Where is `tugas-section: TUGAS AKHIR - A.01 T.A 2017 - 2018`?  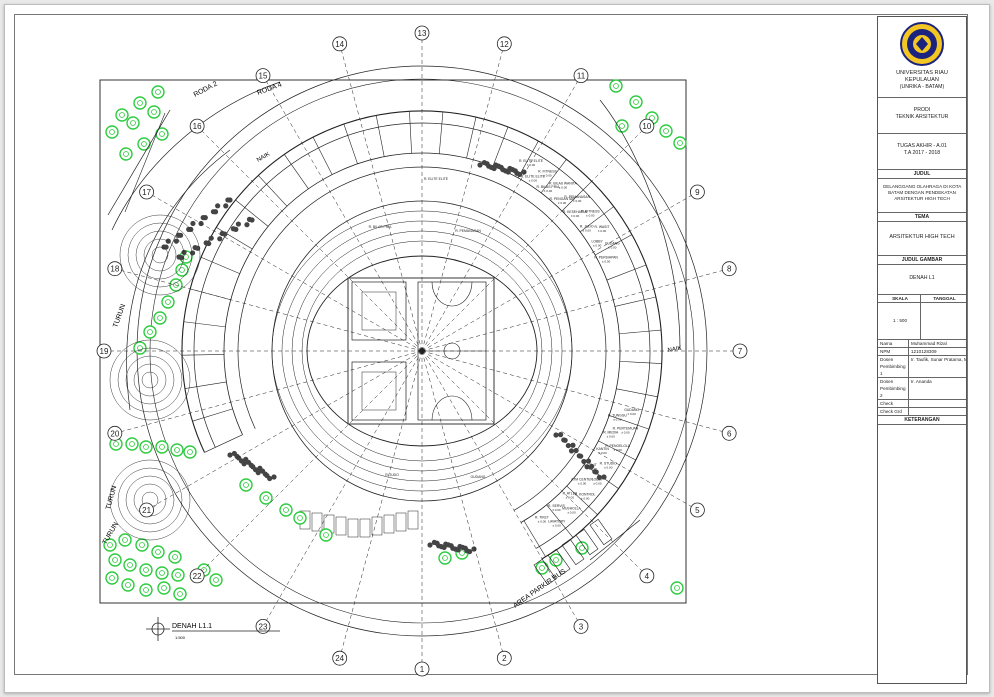 tugas-section: TUGAS AKHIR - A.01 T.A 2017 - 2018 is located at coordinates (922, 152).